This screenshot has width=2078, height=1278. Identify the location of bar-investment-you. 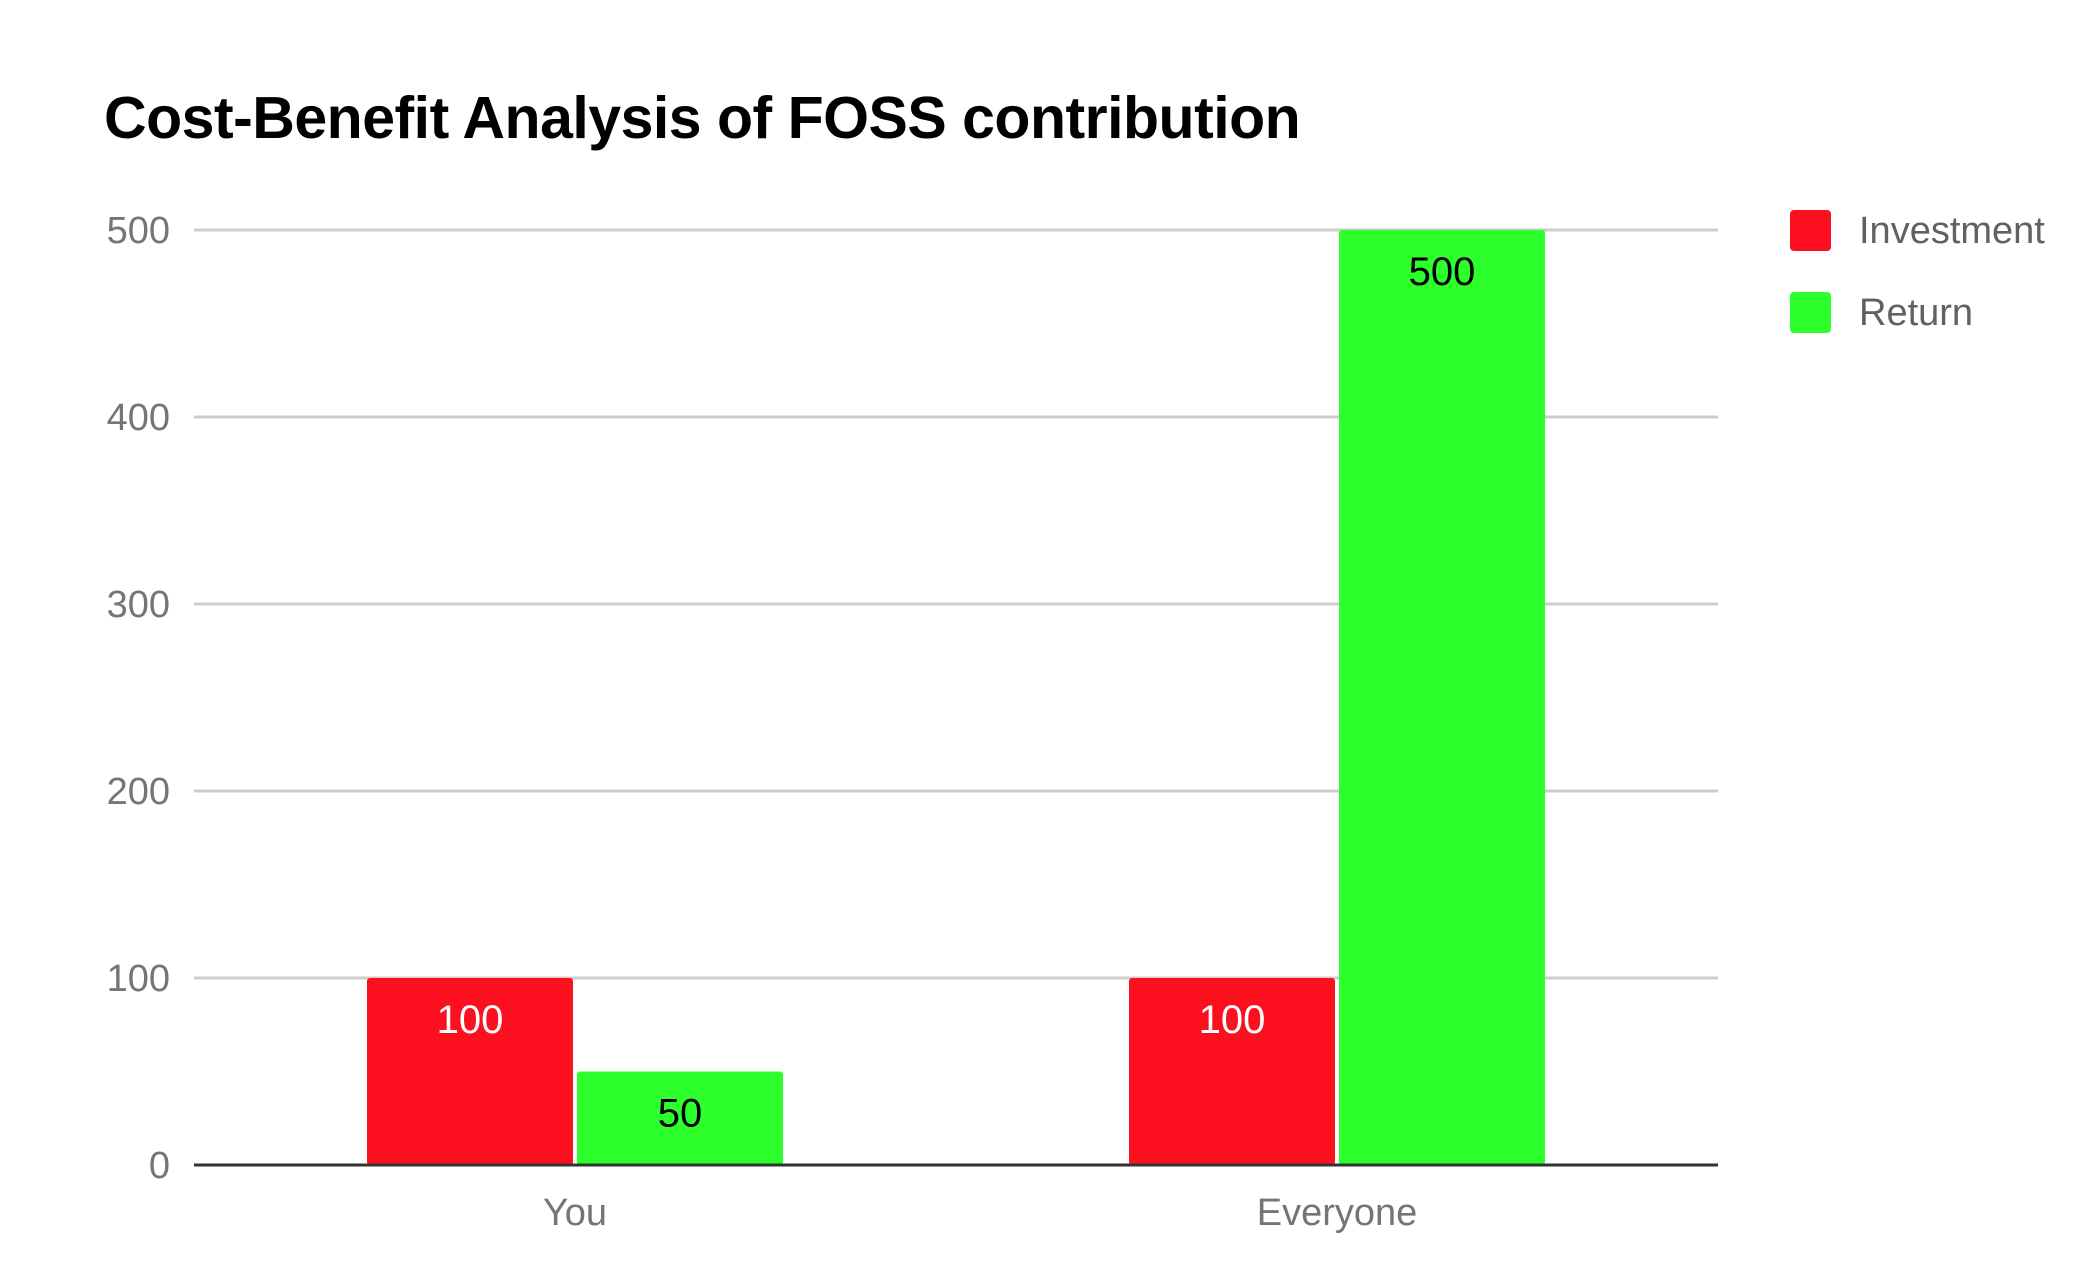
(470, 1071).